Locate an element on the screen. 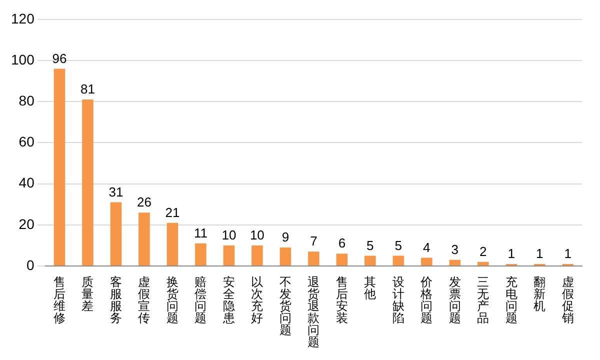 The width and height of the screenshot is (600, 360). data-label: 3 is located at coordinates (455, 249).